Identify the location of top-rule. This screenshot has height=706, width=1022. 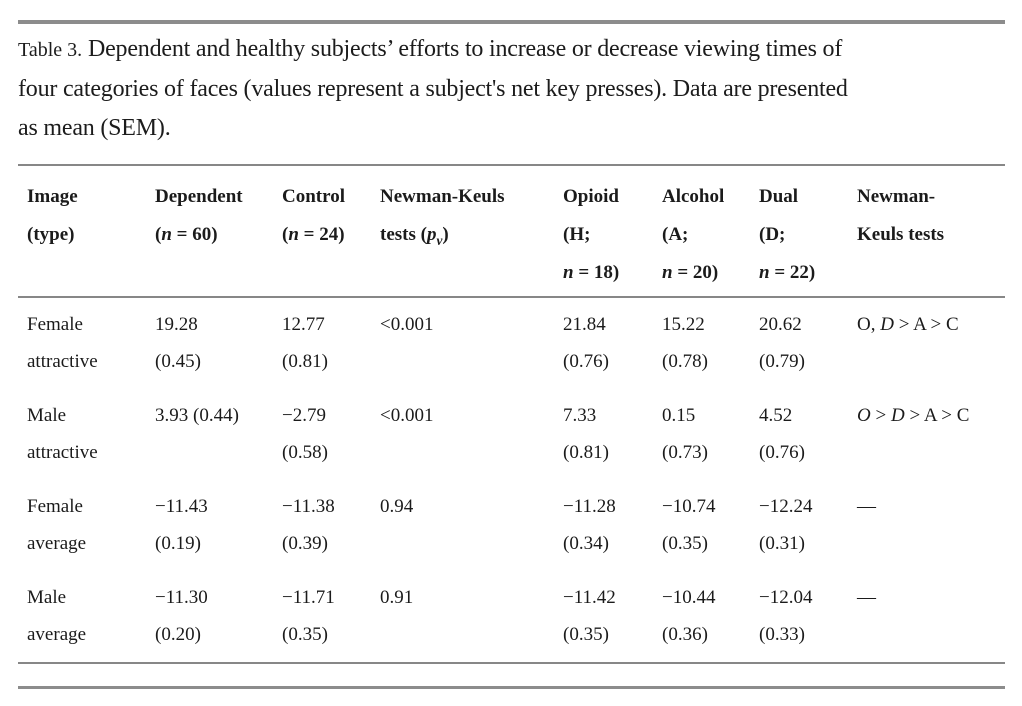
(511, 22).